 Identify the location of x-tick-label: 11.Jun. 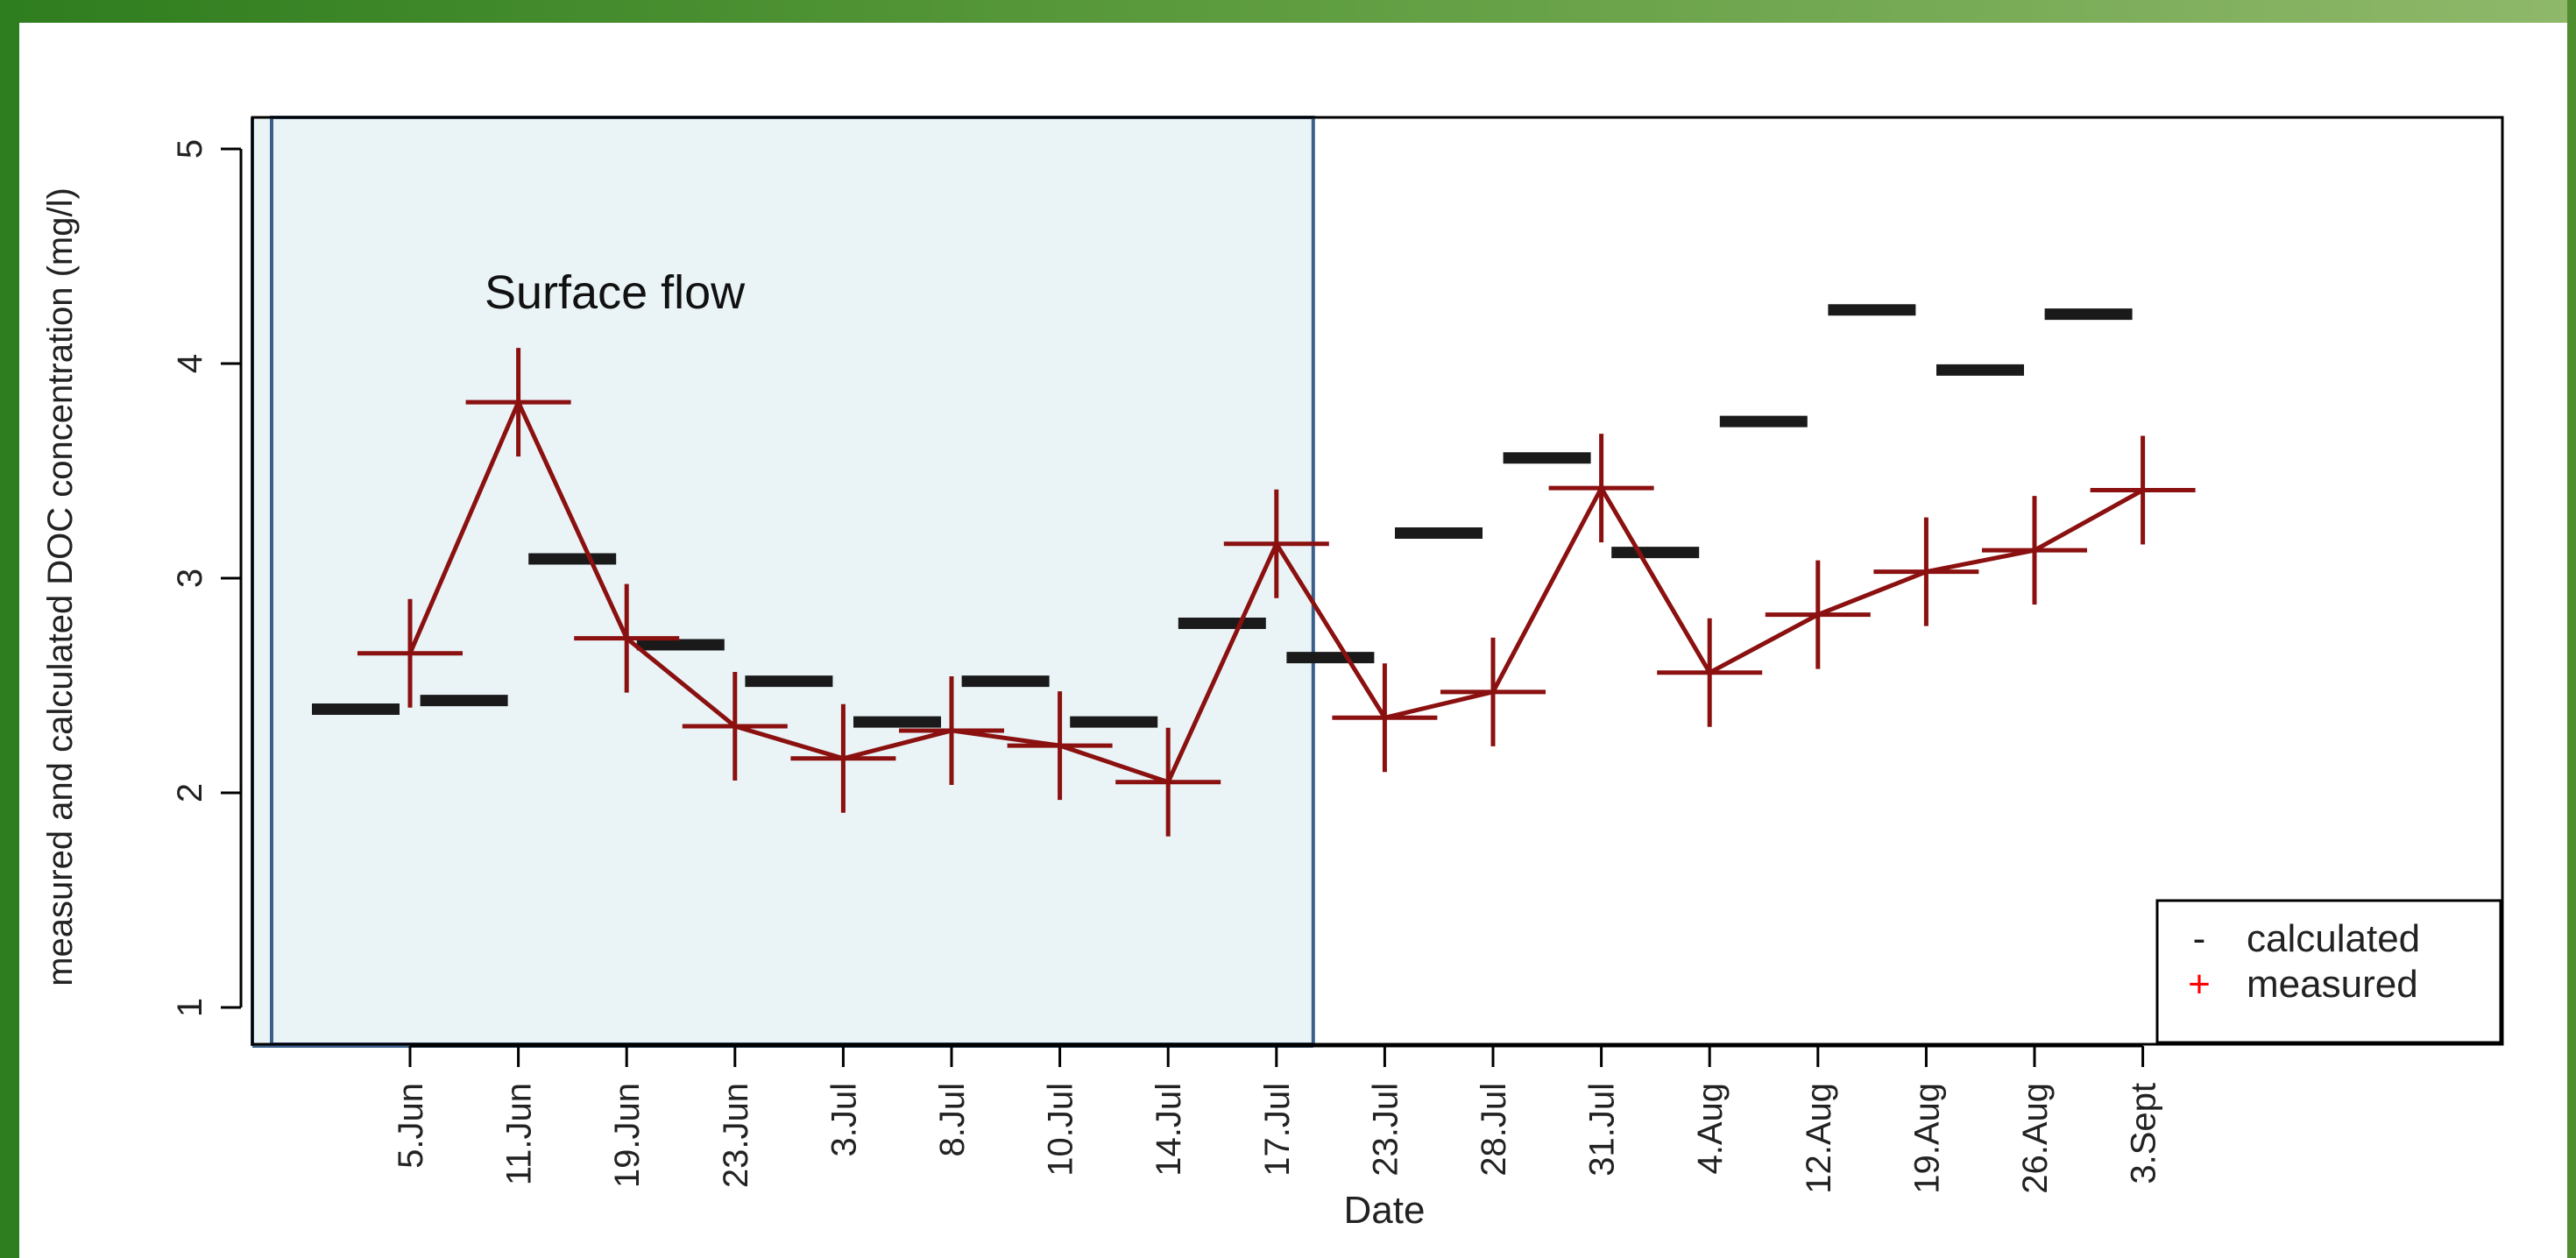
(519, 1134).